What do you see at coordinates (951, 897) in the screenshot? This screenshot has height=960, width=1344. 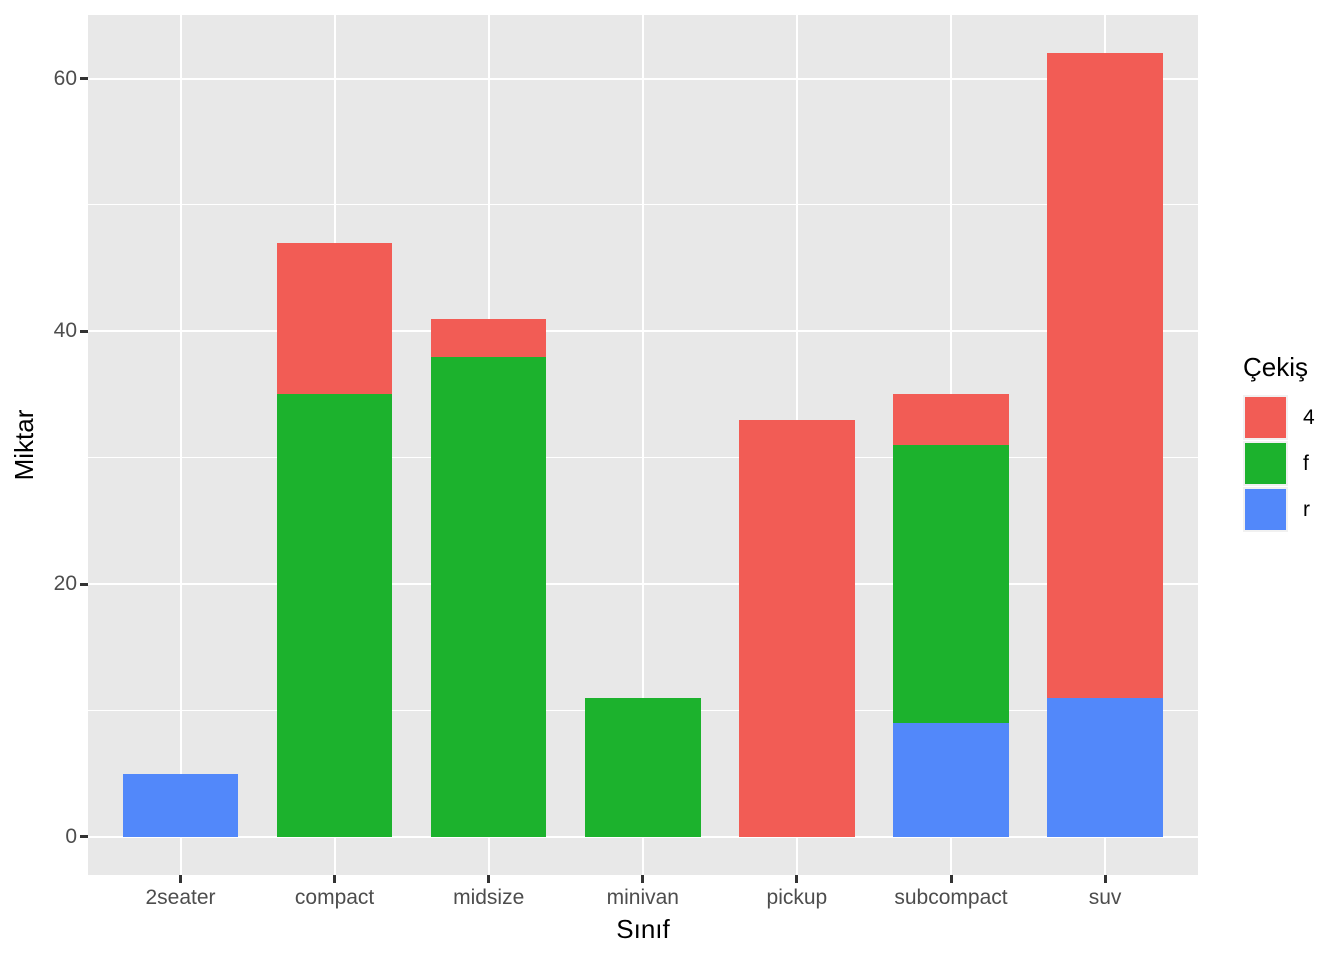 I see `x-tick-label: subcompact` at bounding box center [951, 897].